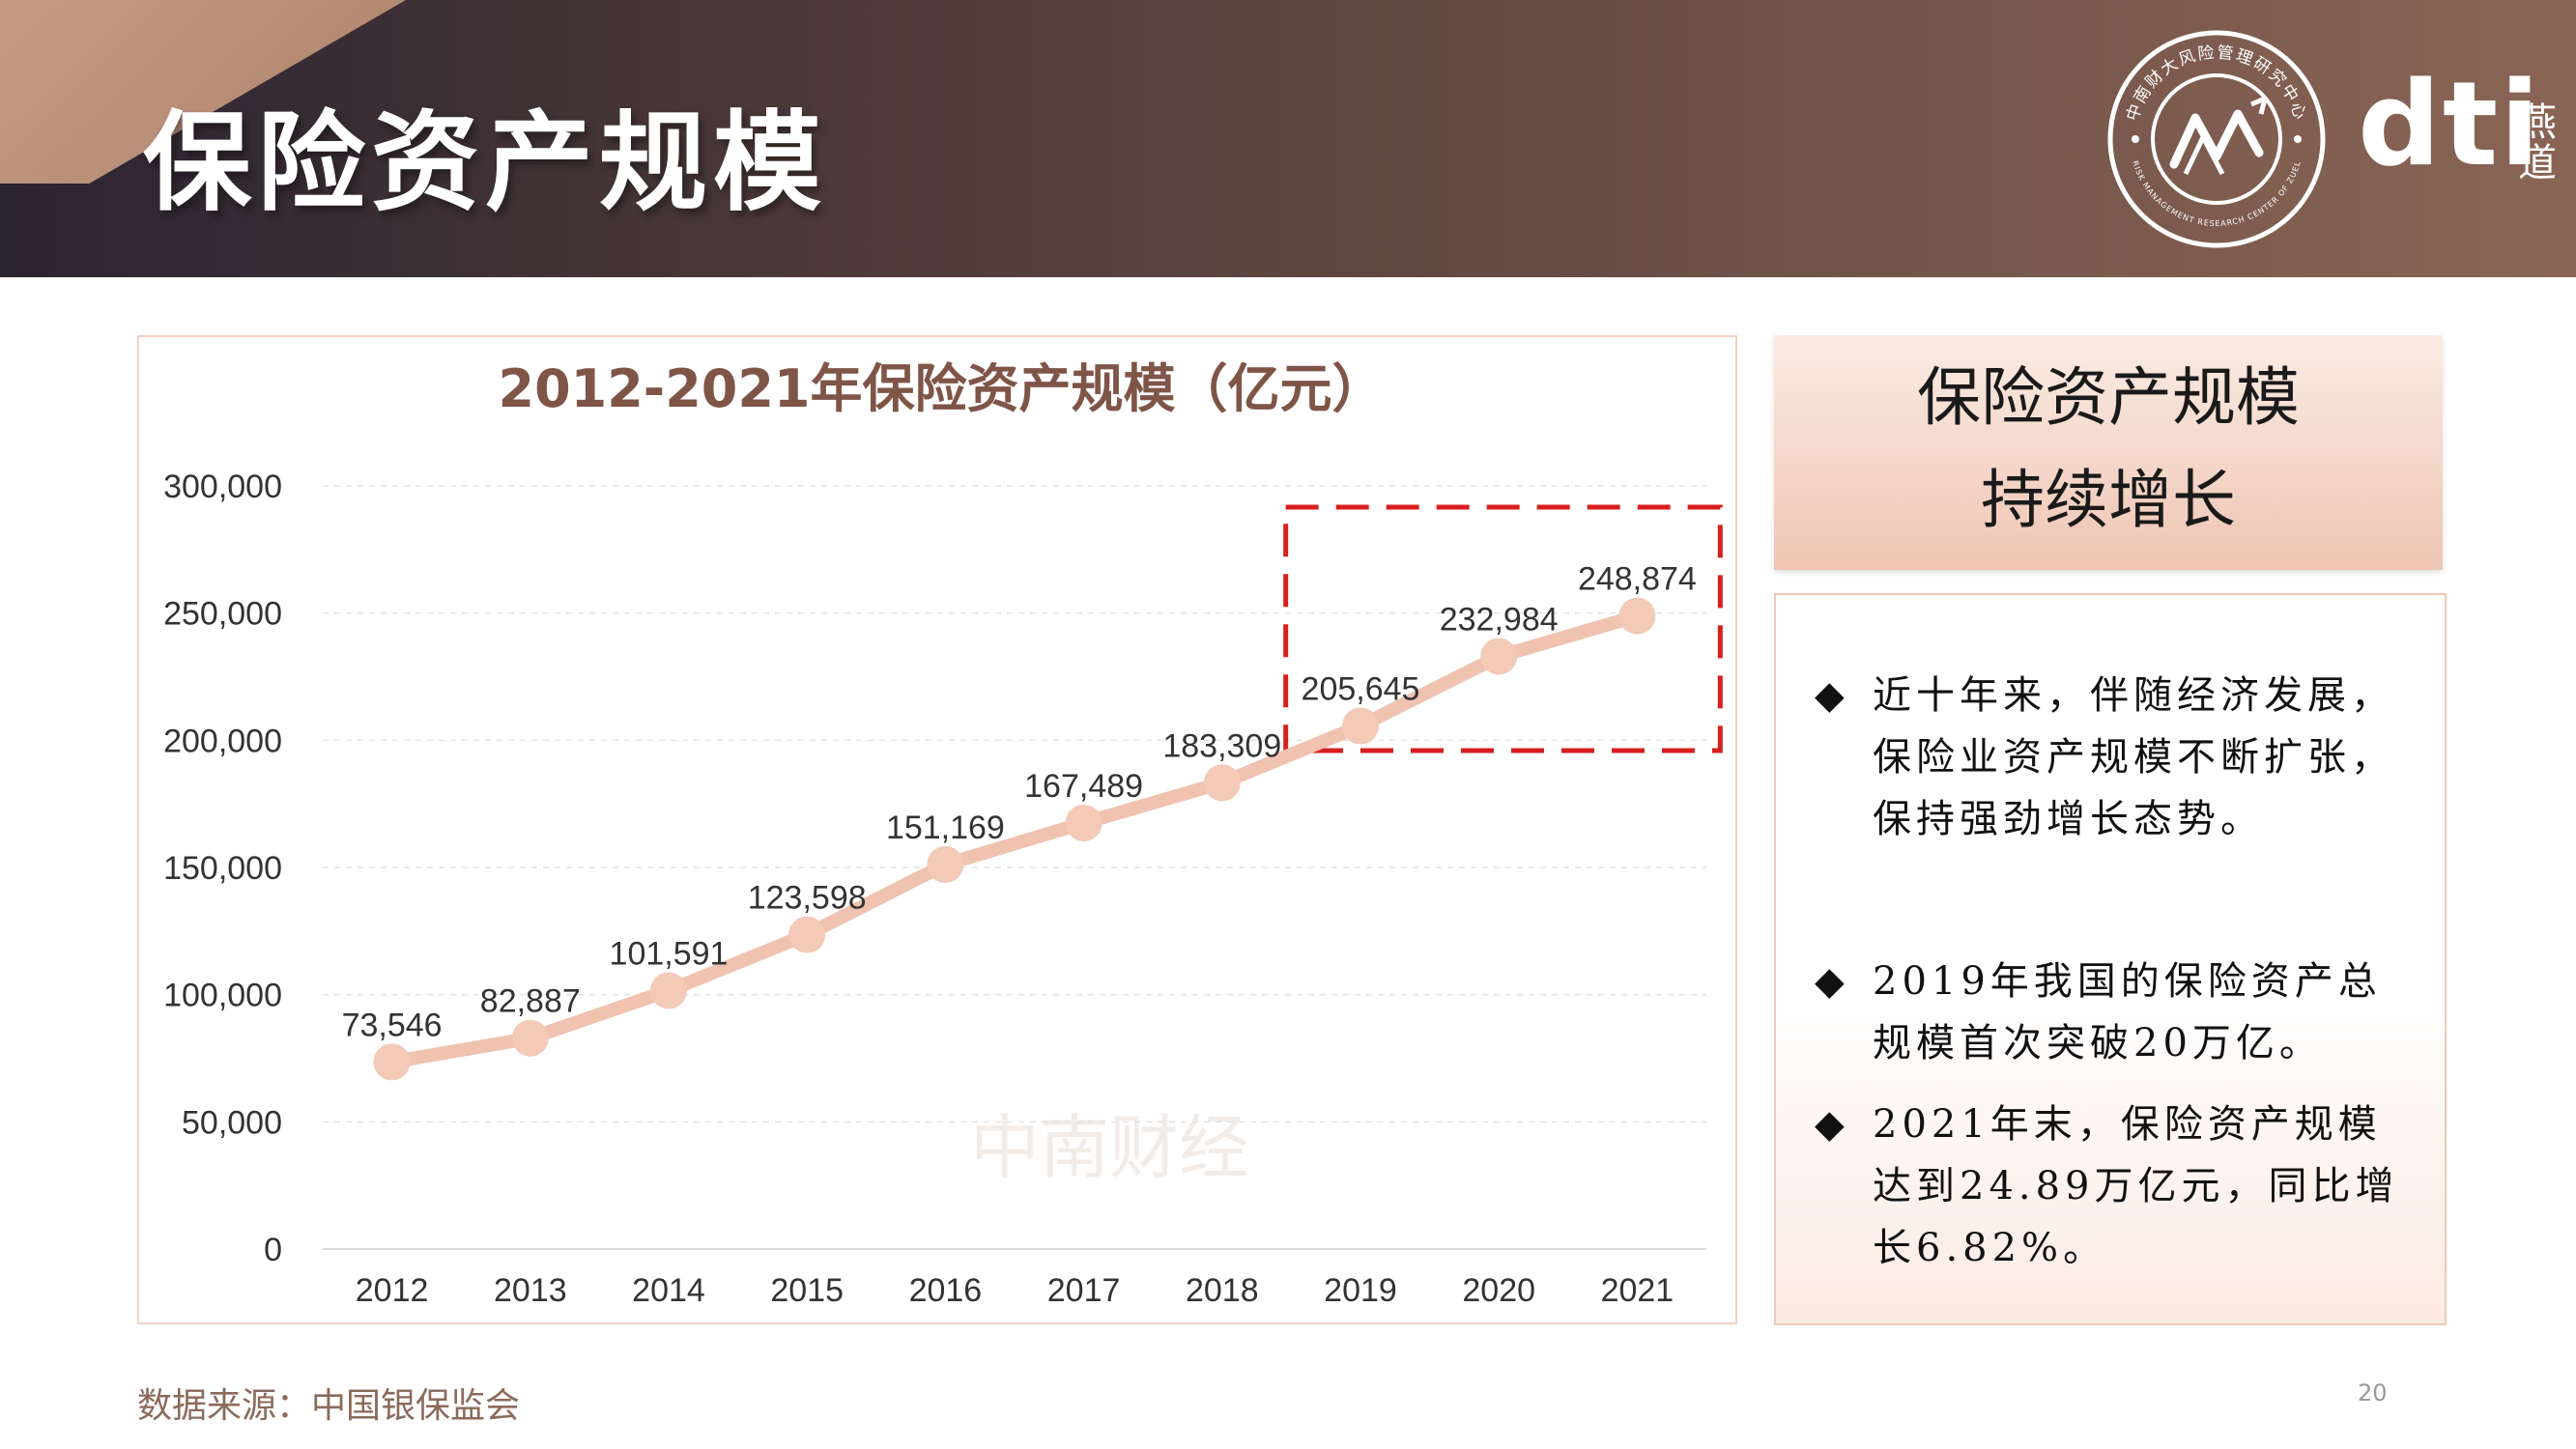 The height and width of the screenshot is (1449, 2576). Describe the element at coordinates (942, 388) in the screenshot. I see `chart-title: 2012-2021年保险资产规模（亿元）` at that location.